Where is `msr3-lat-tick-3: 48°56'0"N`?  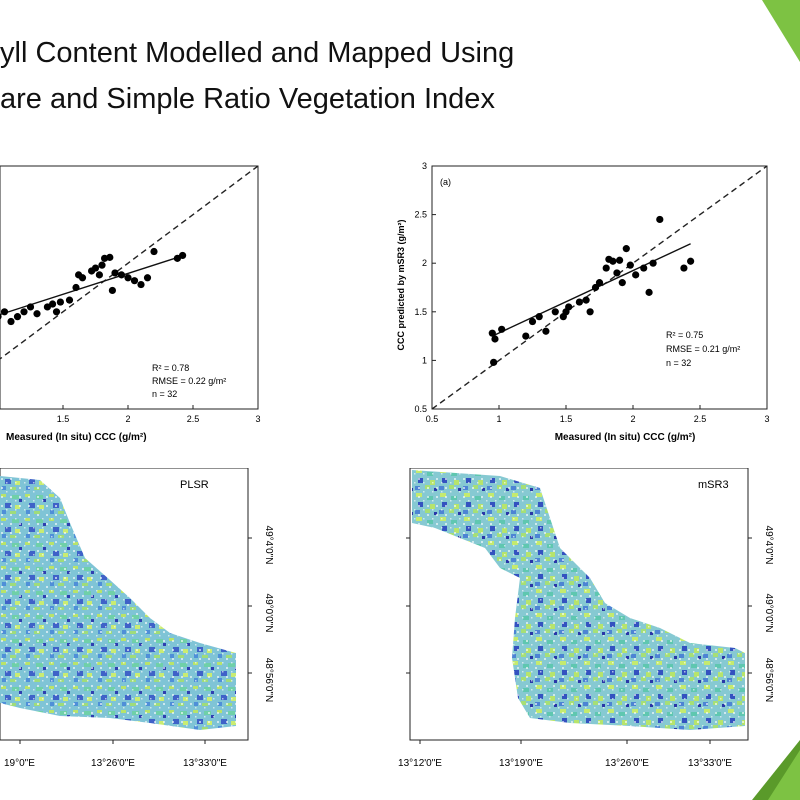
msr3-lat-tick-3: 48°56'0"N is located at coordinates (768, 680).